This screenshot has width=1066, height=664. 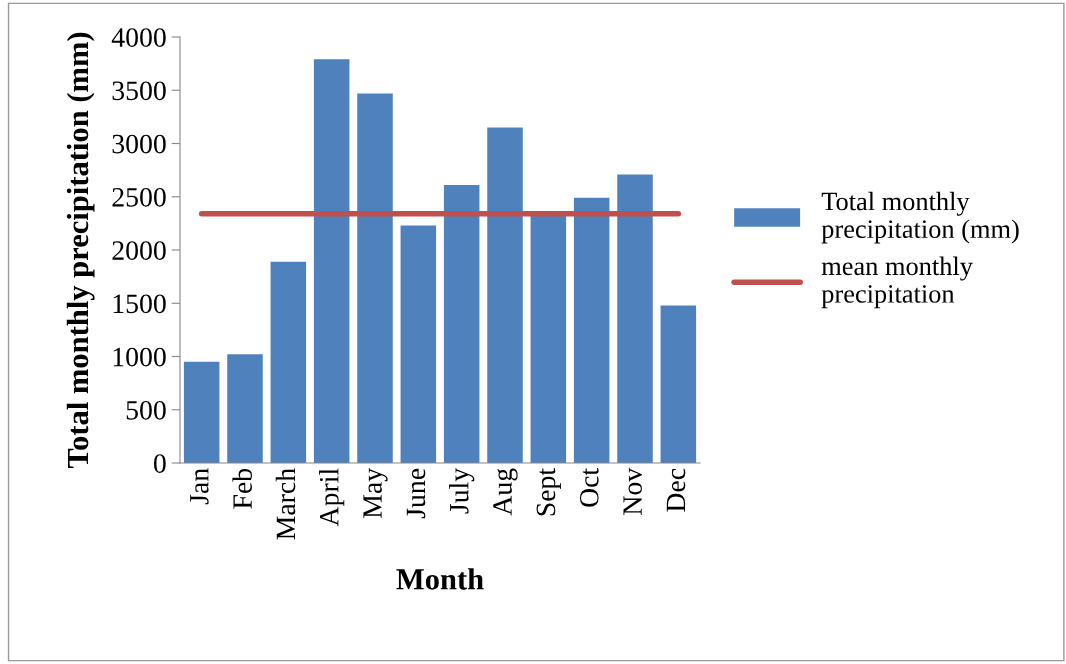 What do you see at coordinates (139, 357) in the screenshot?
I see `y-tick-label: 1000` at bounding box center [139, 357].